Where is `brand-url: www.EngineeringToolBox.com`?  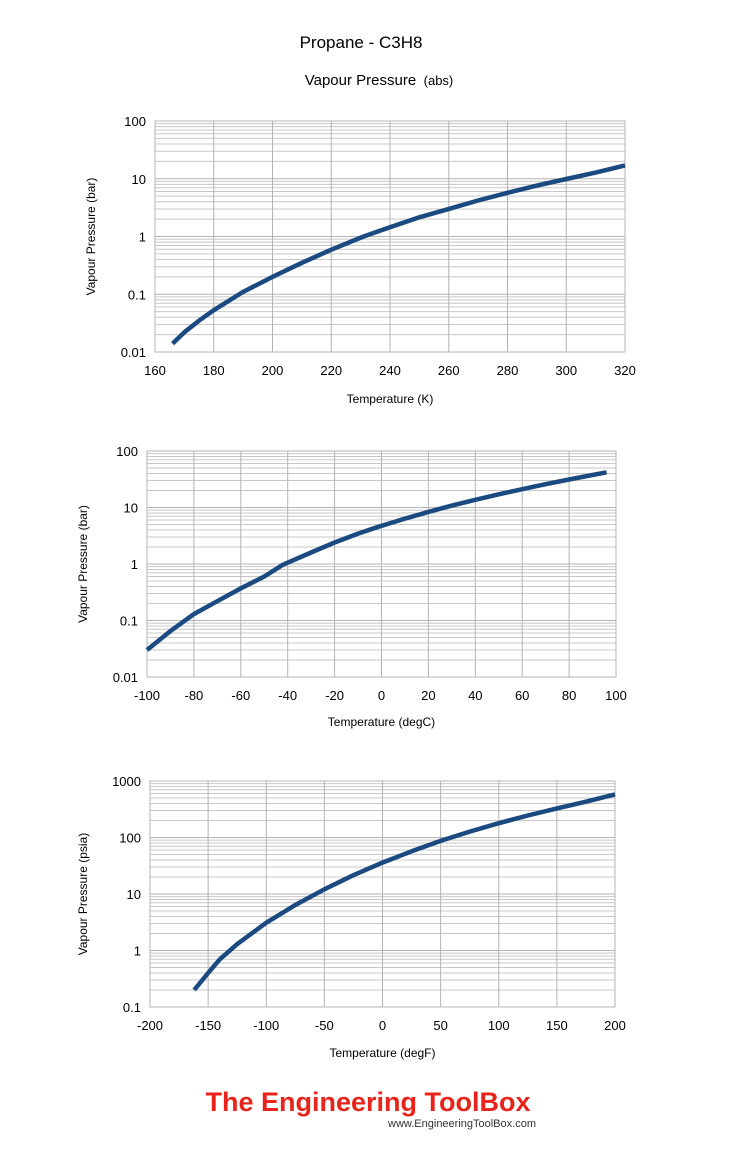 brand-url: www.EngineeringToolBox.com is located at coordinates (461, 1124).